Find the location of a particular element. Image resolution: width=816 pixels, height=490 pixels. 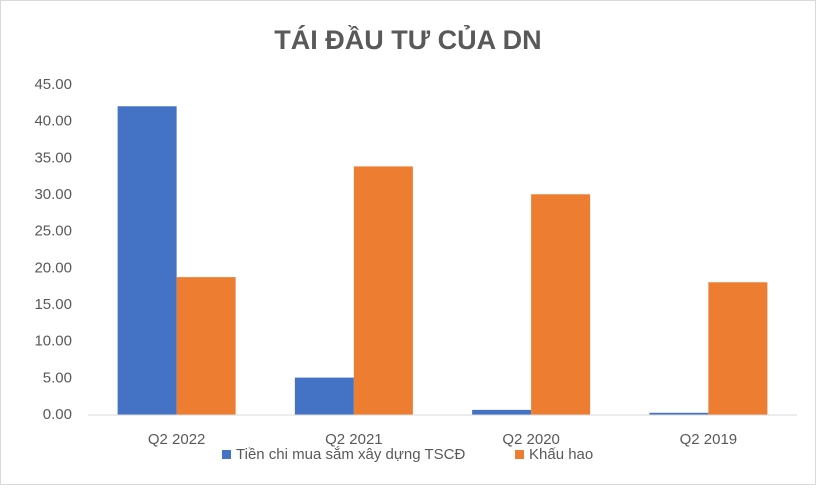

y-tick-label: 5.00 is located at coordinates (57, 377).